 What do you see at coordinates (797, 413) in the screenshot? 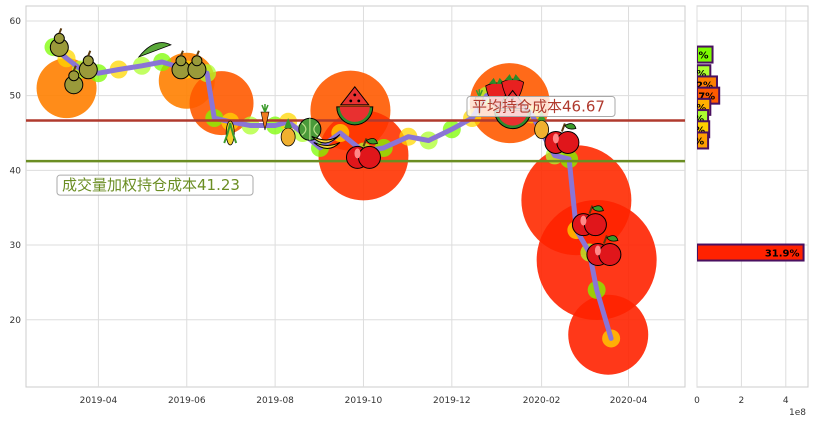
I see `side-scale-label: 1e8` at bounding box center [797, 413].